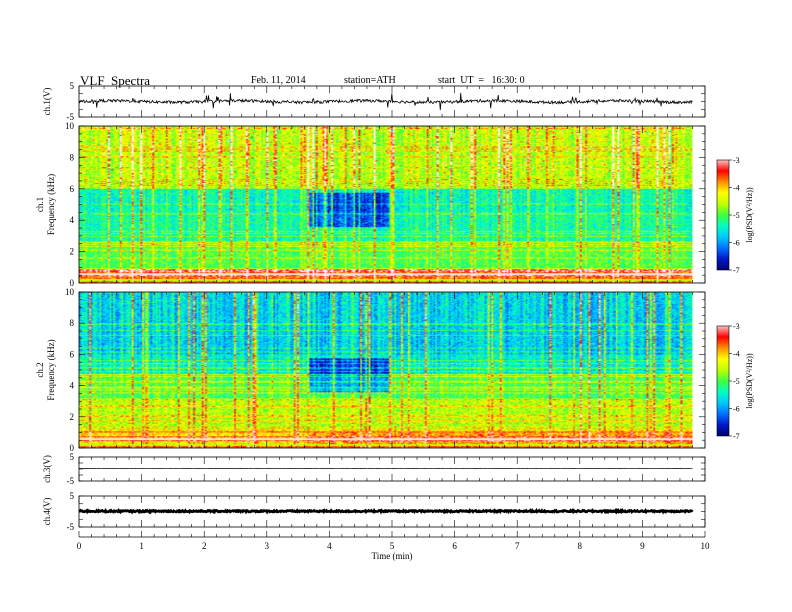 The width and height of the screenshot is (792, 612). I want to click on ch1-ytick-label: -5, so click(71, 117).